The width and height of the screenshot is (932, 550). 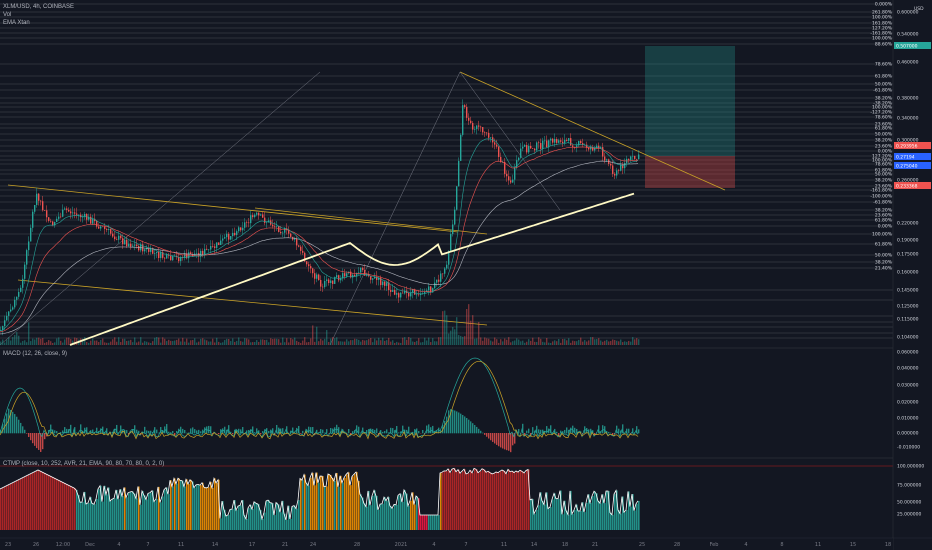 I want to click on symbol-title: XLM/USD, 4h, COINBASE, so click(x=39, y=7).